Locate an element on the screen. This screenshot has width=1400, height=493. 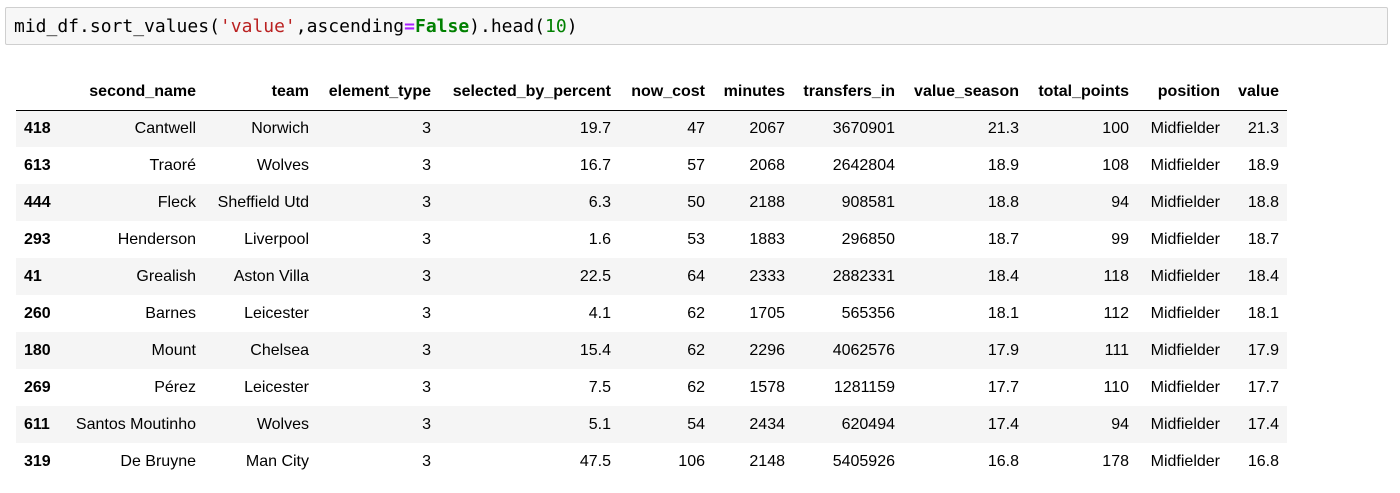
table-cell: 2068 is located at coordinates (767, 165).